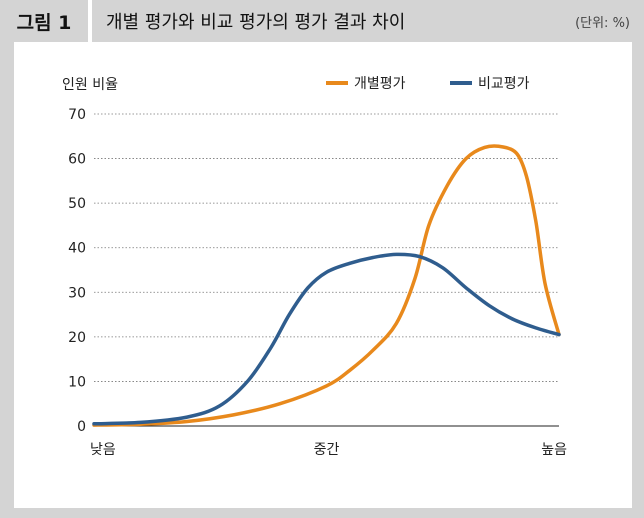  What do you see at coordinates (77, 382) in the screenshot?
I see `y-tick-label-1: 10` at bounding box center [77, 382].